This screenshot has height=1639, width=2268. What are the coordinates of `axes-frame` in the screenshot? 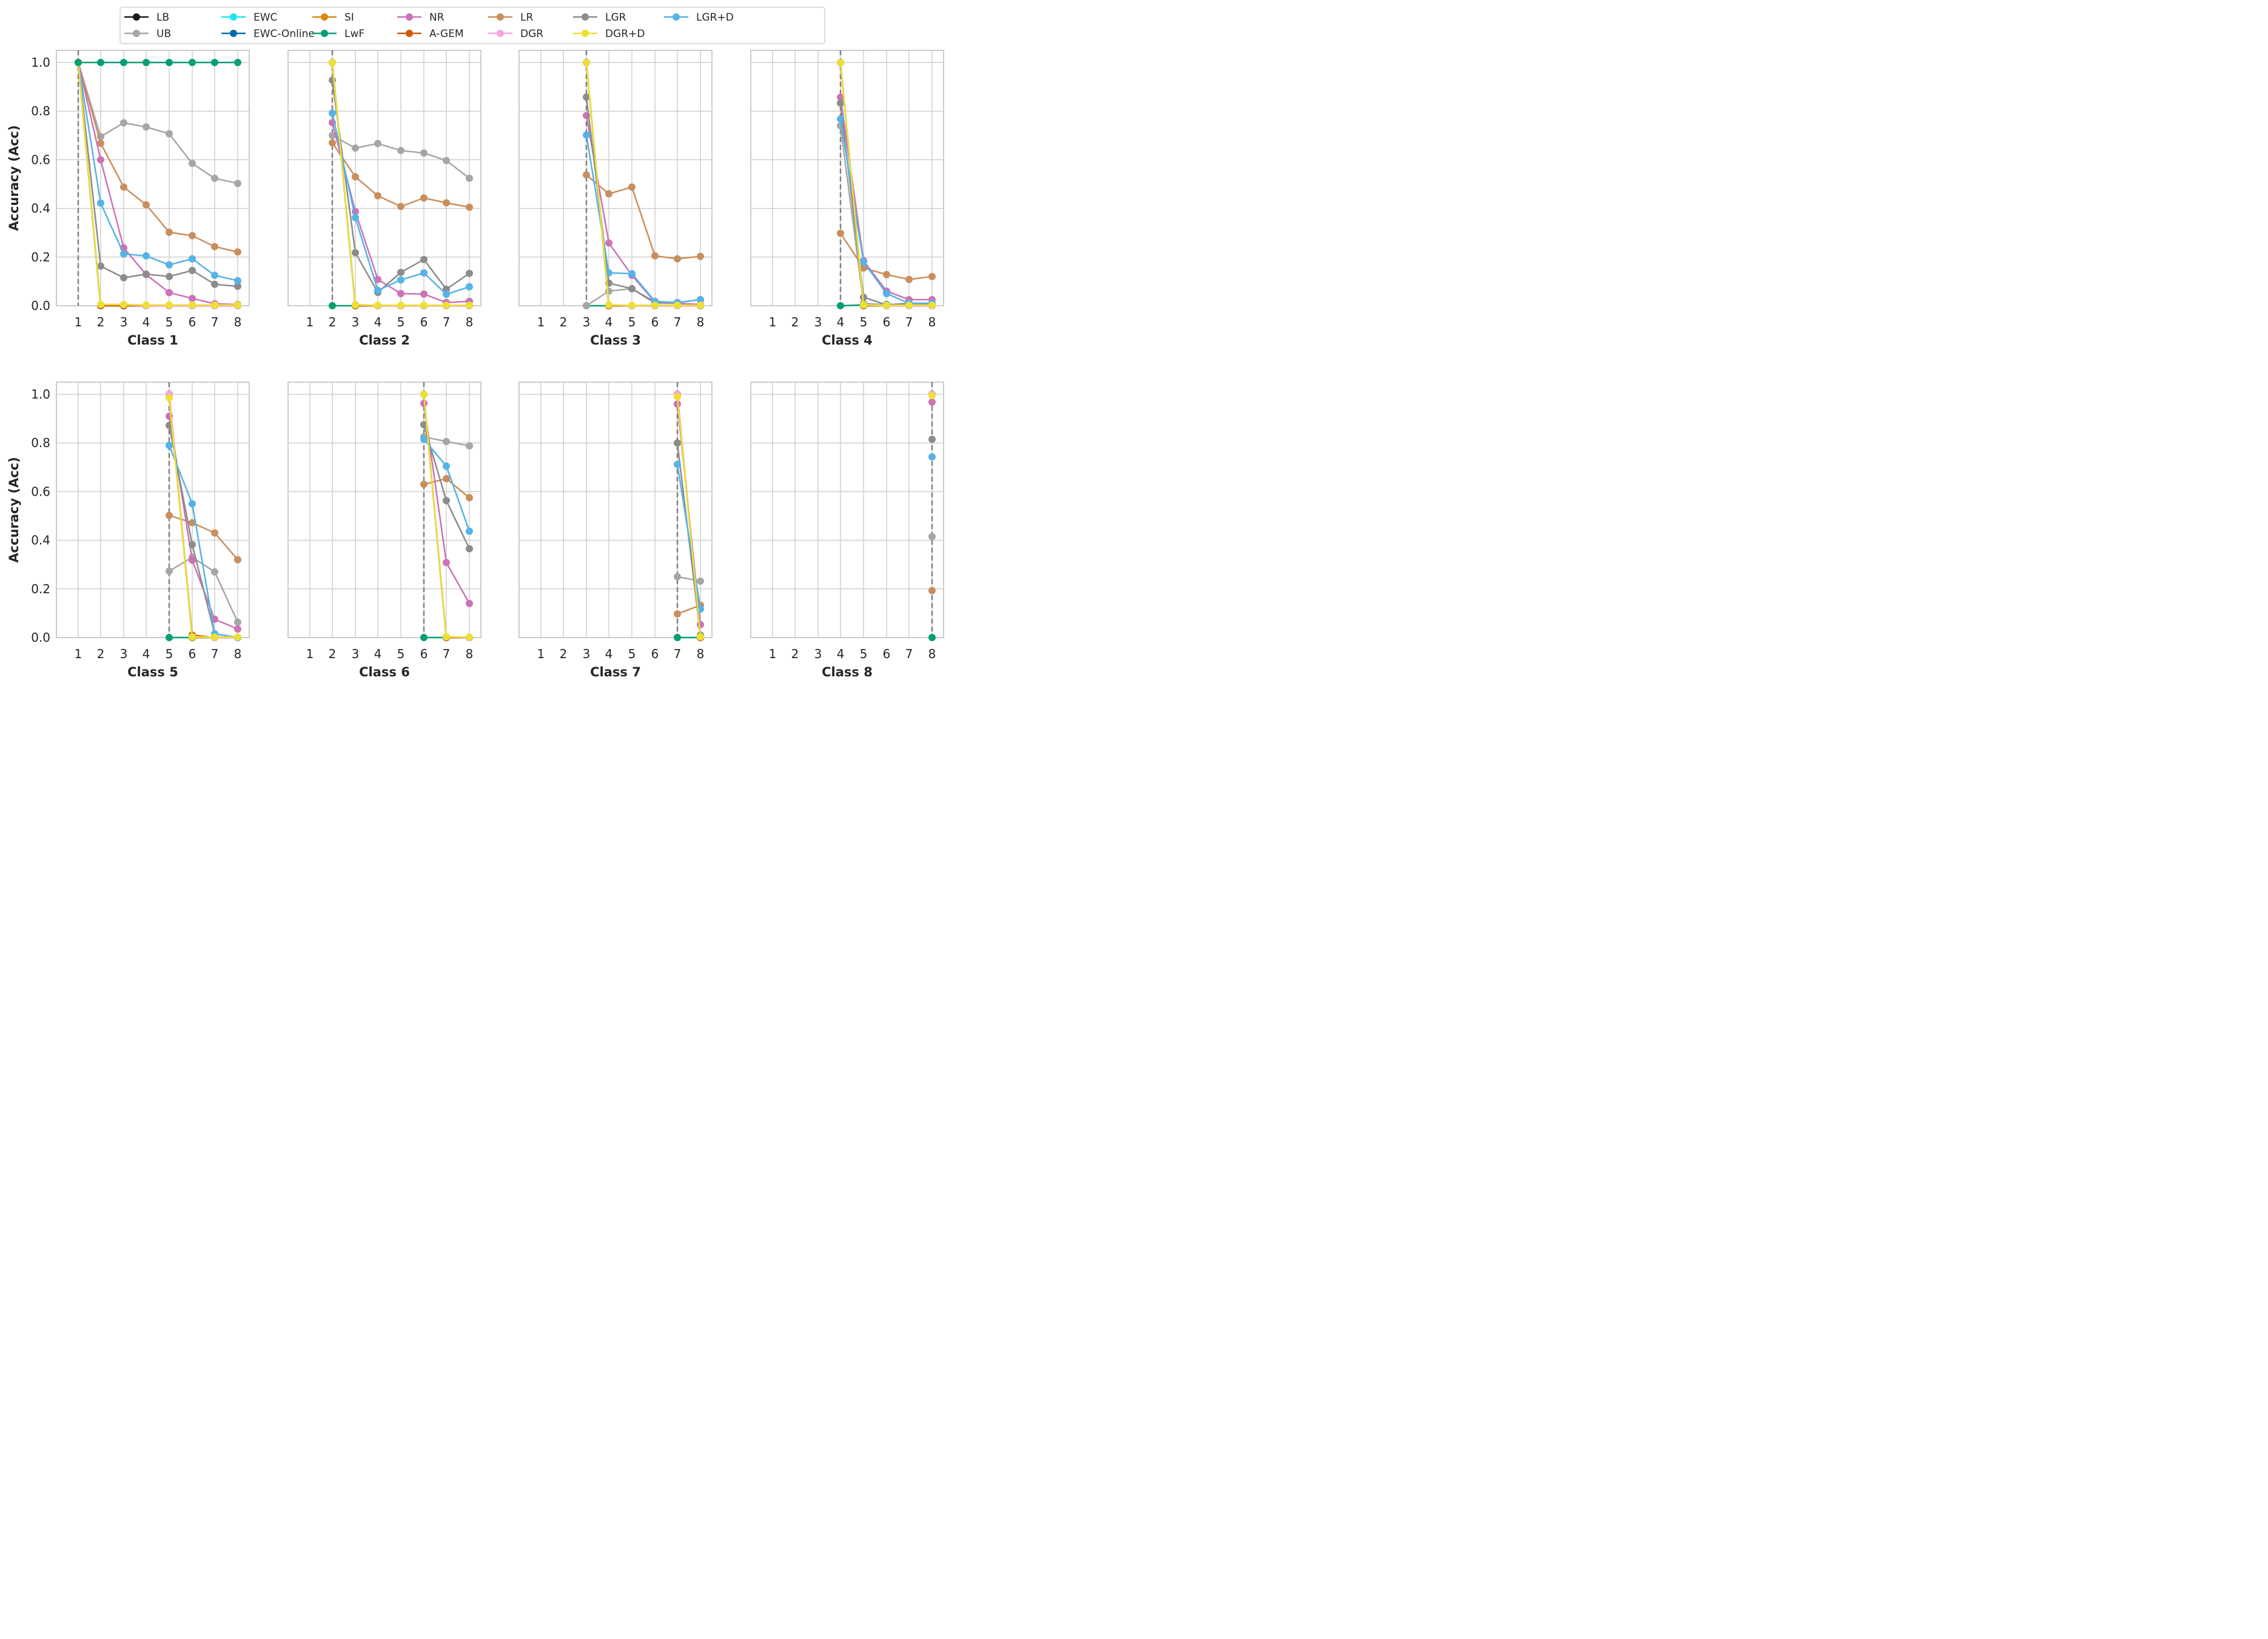 It's located at (847, 510).